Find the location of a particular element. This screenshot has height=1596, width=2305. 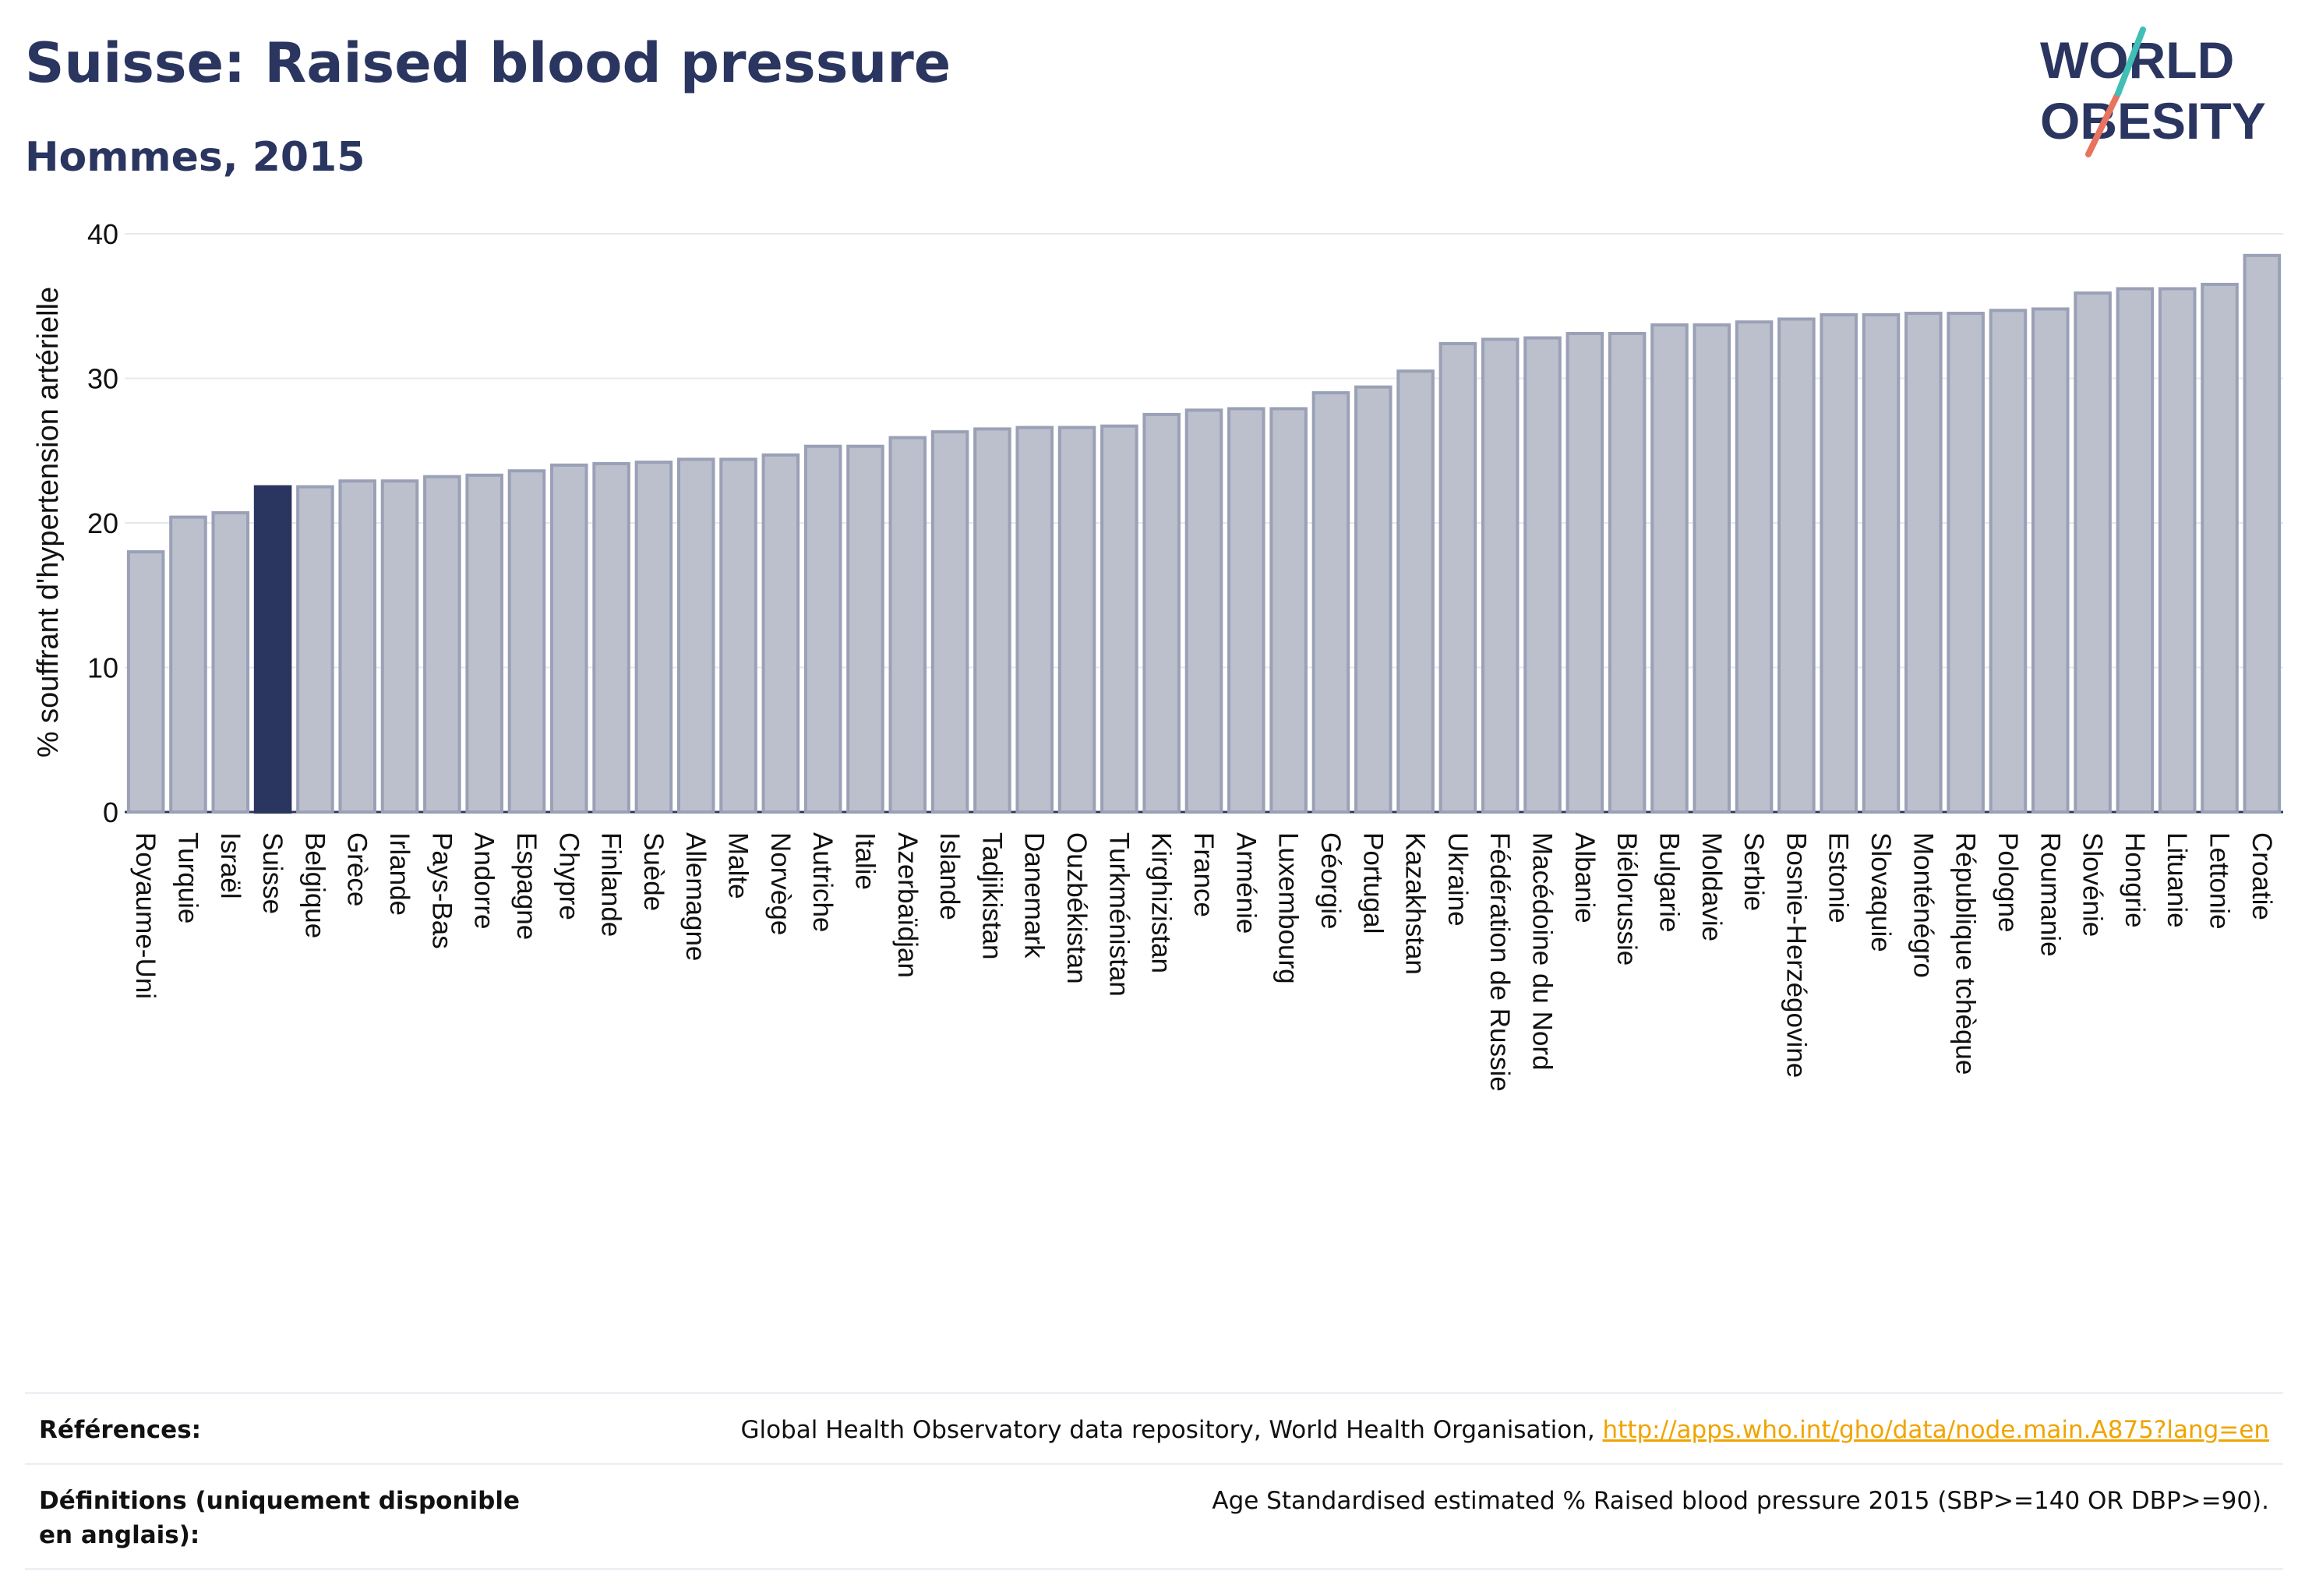

logo-slash-lower is located at coordinates (2103, 123).